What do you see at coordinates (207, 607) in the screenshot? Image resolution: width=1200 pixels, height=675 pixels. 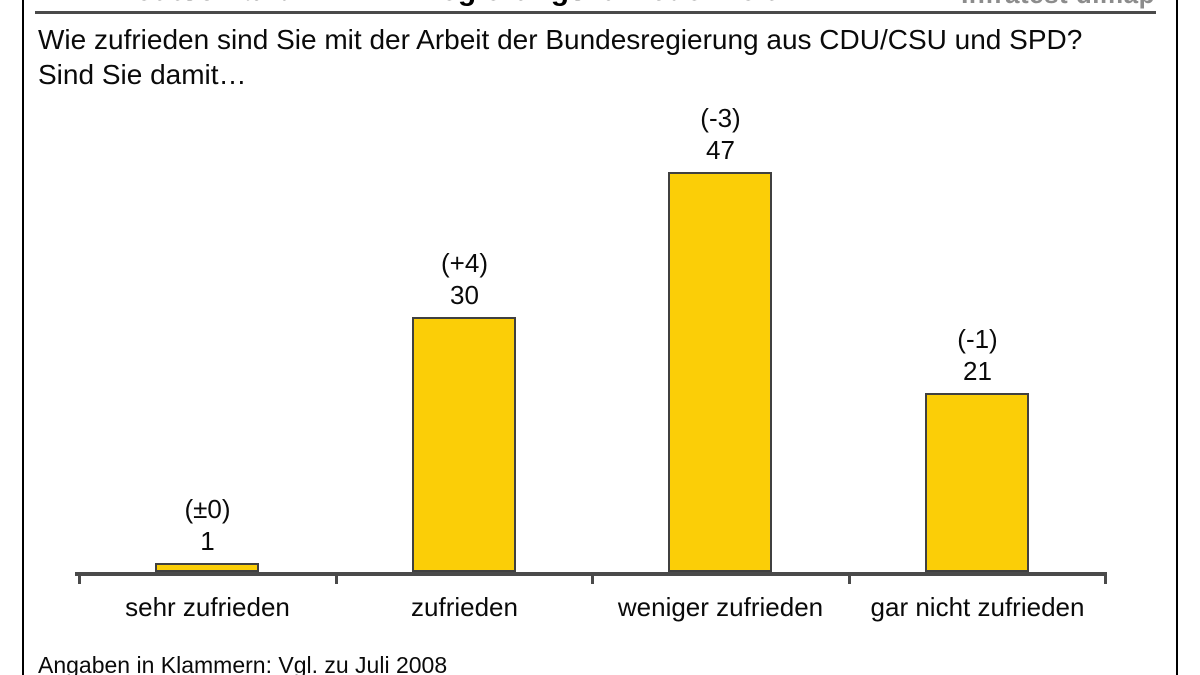 I see `category-label: sehr zufrieden` at bounding box center [207, 607].